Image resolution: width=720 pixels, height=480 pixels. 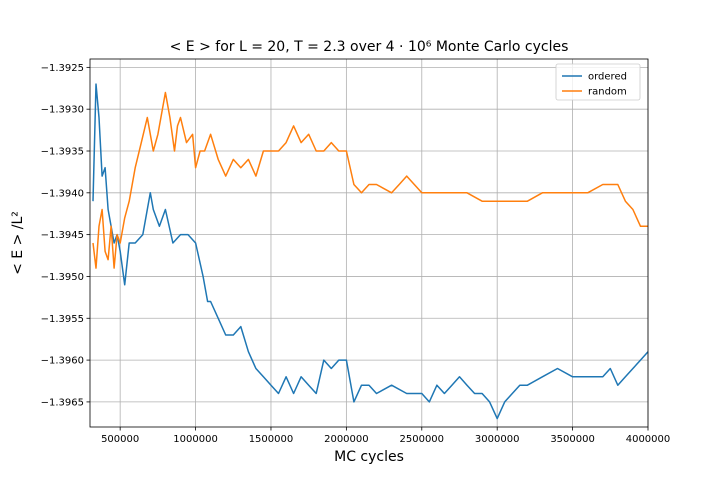 I want to click on y-tick-label: −1.3960, so click(x=62, y=361).